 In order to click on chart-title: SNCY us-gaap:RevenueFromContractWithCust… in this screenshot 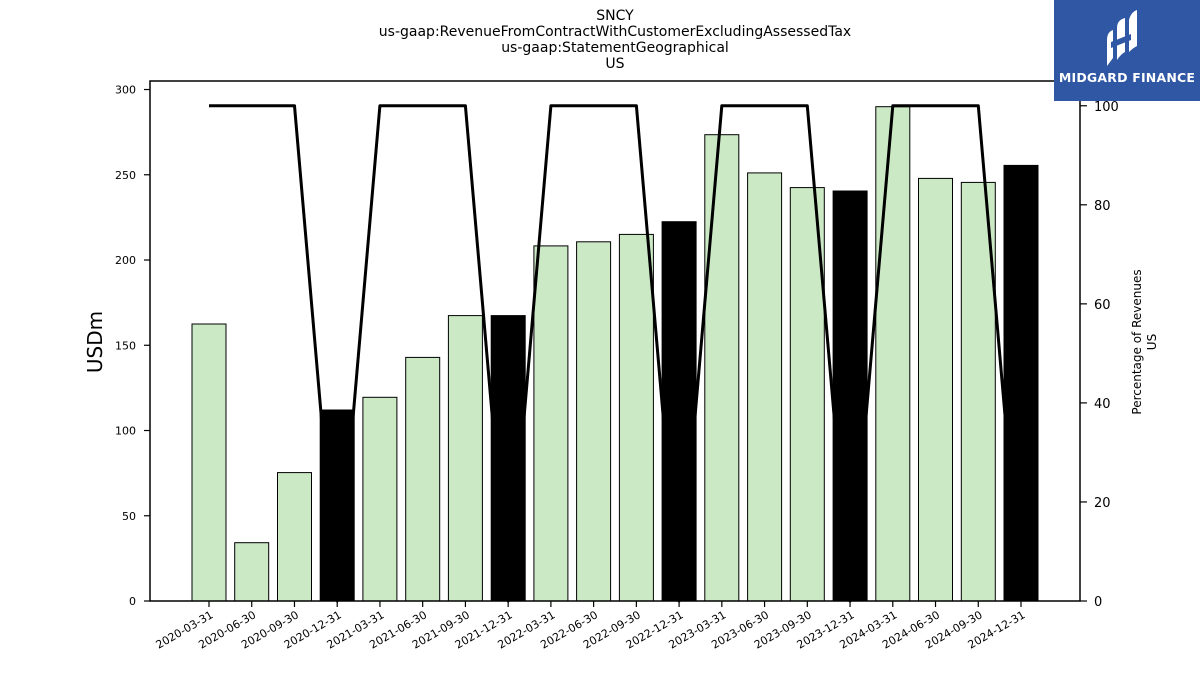, I will do `click(615, 40)`.